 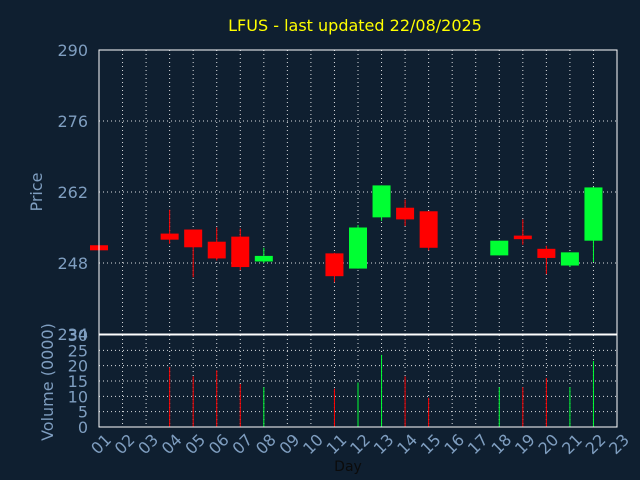 I want to click on price-tick-label: 276, so click(x=72, y=121).